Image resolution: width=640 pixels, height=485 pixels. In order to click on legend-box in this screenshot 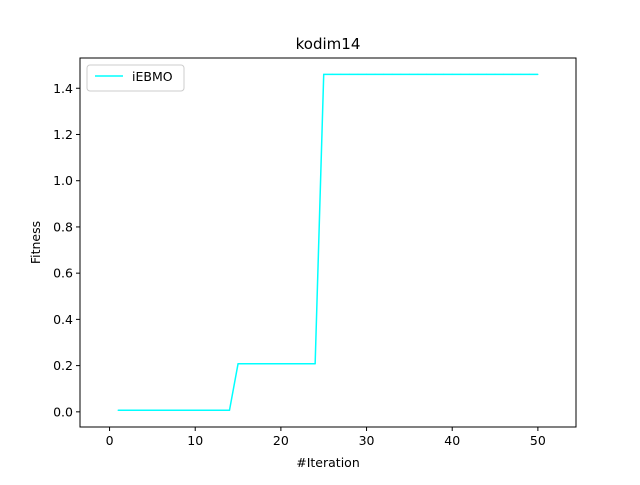, I will do `click(135, 78)`.